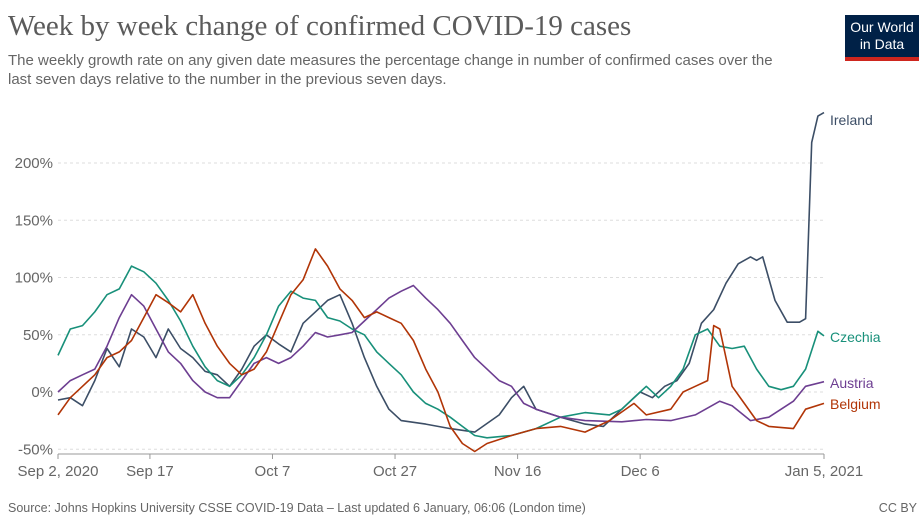  I want to click on y-tick-label: 0%, so click(42, 392).